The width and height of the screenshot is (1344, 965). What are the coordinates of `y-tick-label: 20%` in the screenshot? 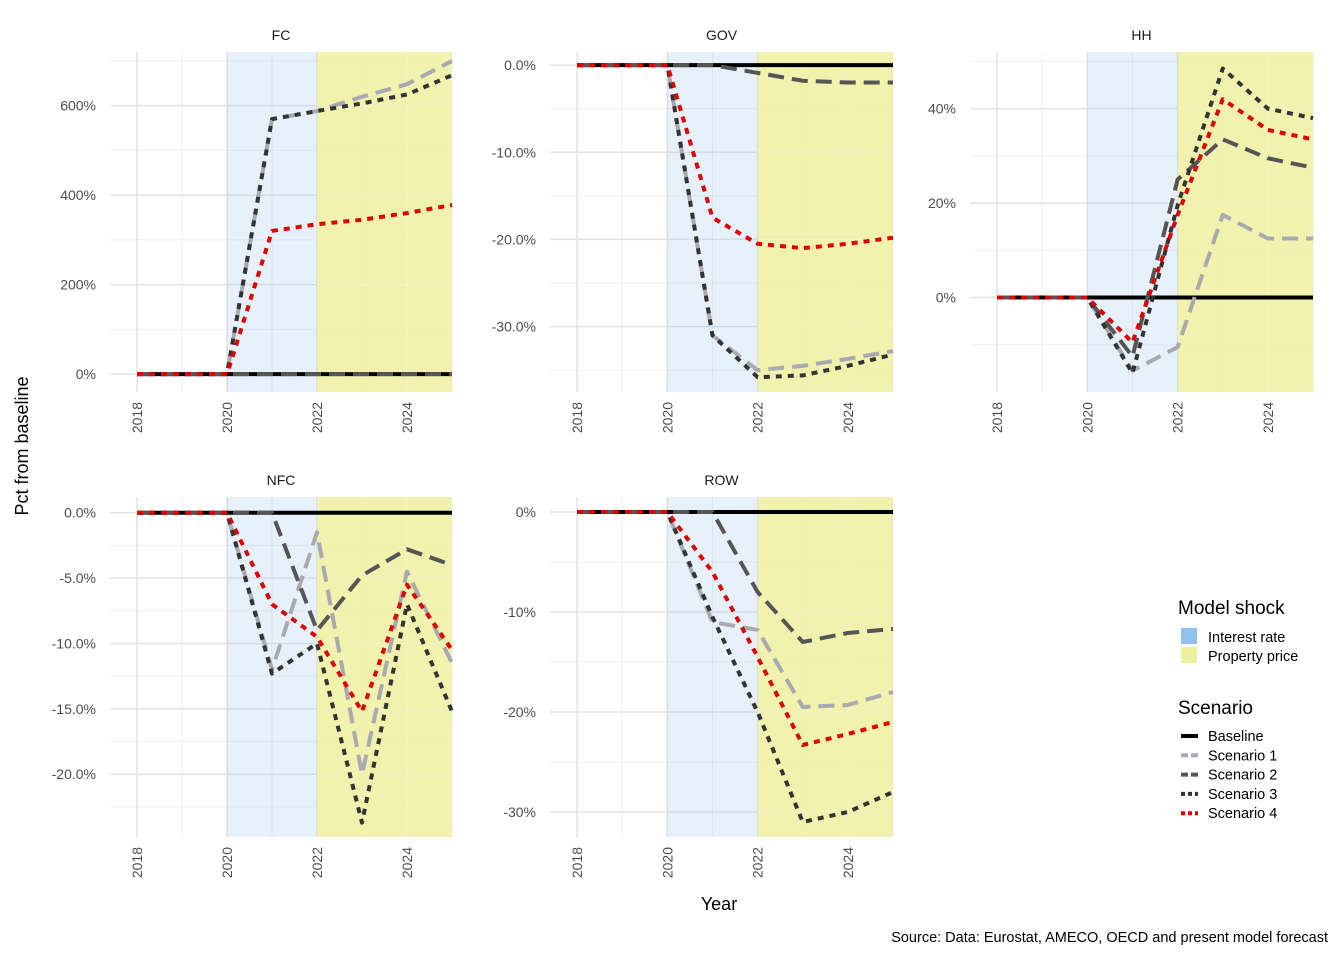 It's located at (942, 203).